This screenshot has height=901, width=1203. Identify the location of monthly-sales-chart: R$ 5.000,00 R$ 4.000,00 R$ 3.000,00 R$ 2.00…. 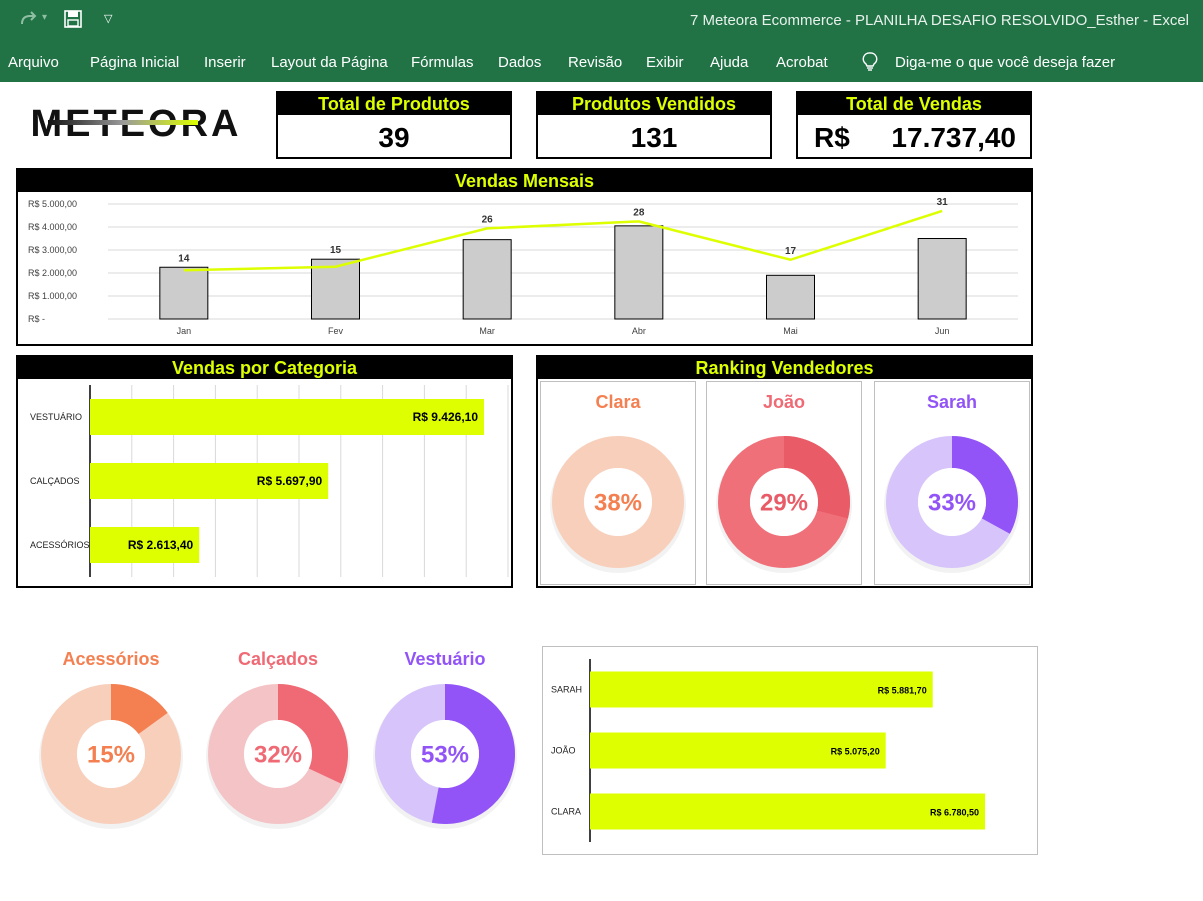
(524, 268).